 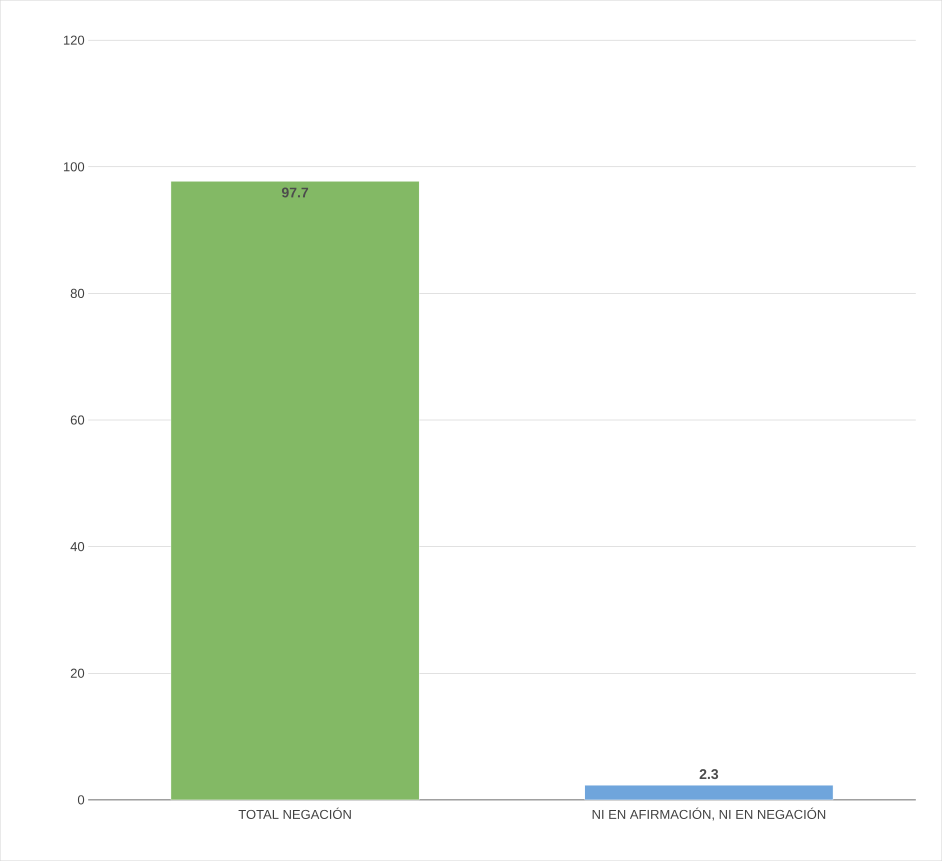 What do you see at coordinates (77, 673) in the screenshot?
I see `y-tick-label: 20` at bounding box center [77, 673].